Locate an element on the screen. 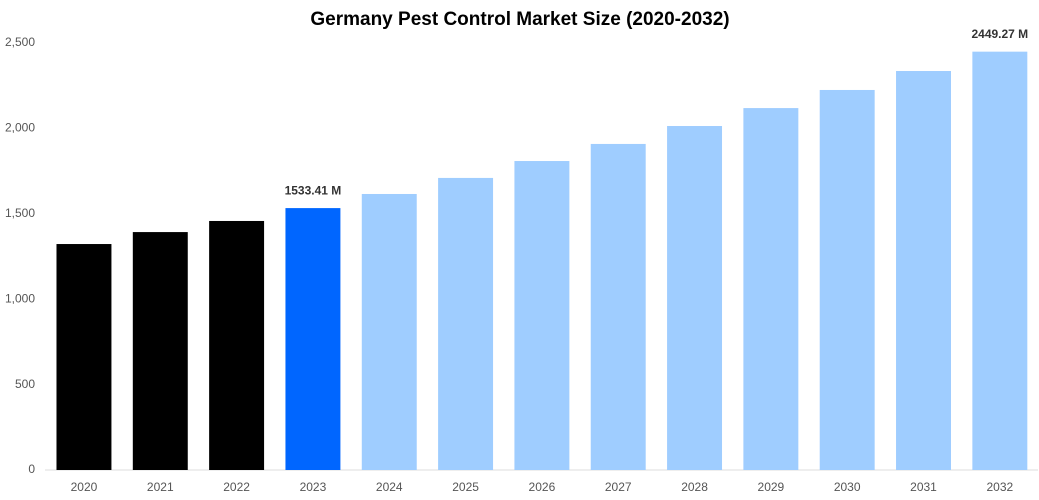 The height and width of the screenshot is (500, 1039). x-tick-label: 2030 is located at coordinates (847, 487).